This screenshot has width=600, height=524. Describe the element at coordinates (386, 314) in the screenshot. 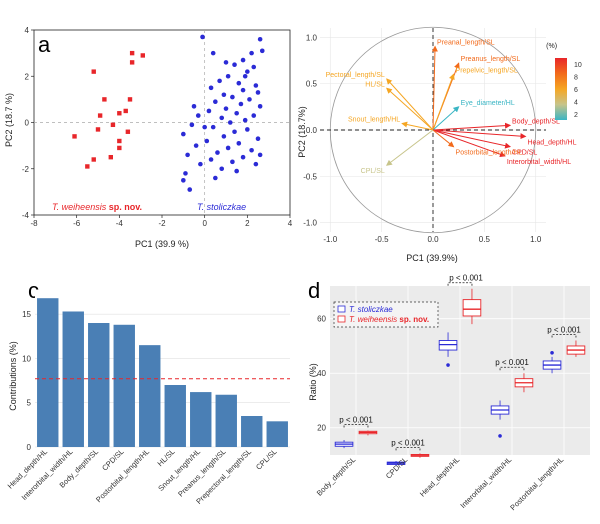

I see `panel-d-legend-box` at that location.